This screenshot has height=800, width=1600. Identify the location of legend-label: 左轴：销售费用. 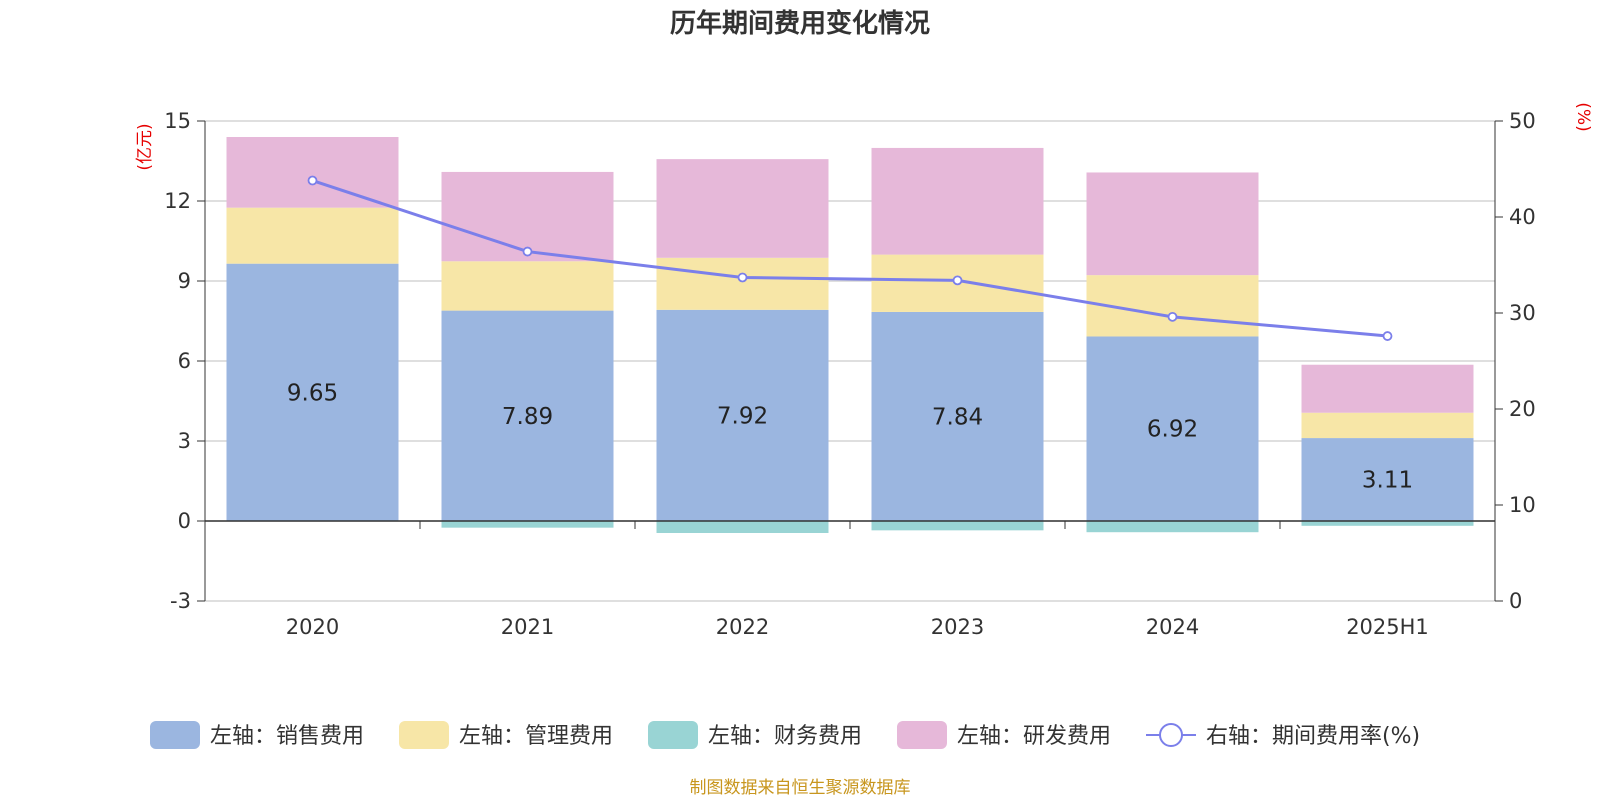
(287, 736).